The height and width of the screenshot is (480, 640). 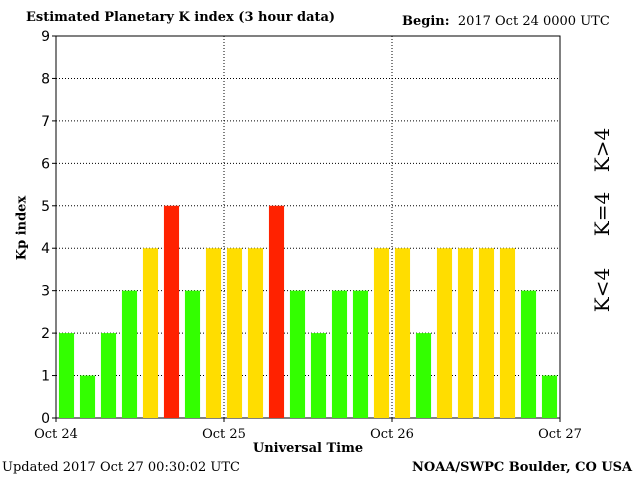 I want to click on y-tick-label: 2, so click(x=45, y=334).